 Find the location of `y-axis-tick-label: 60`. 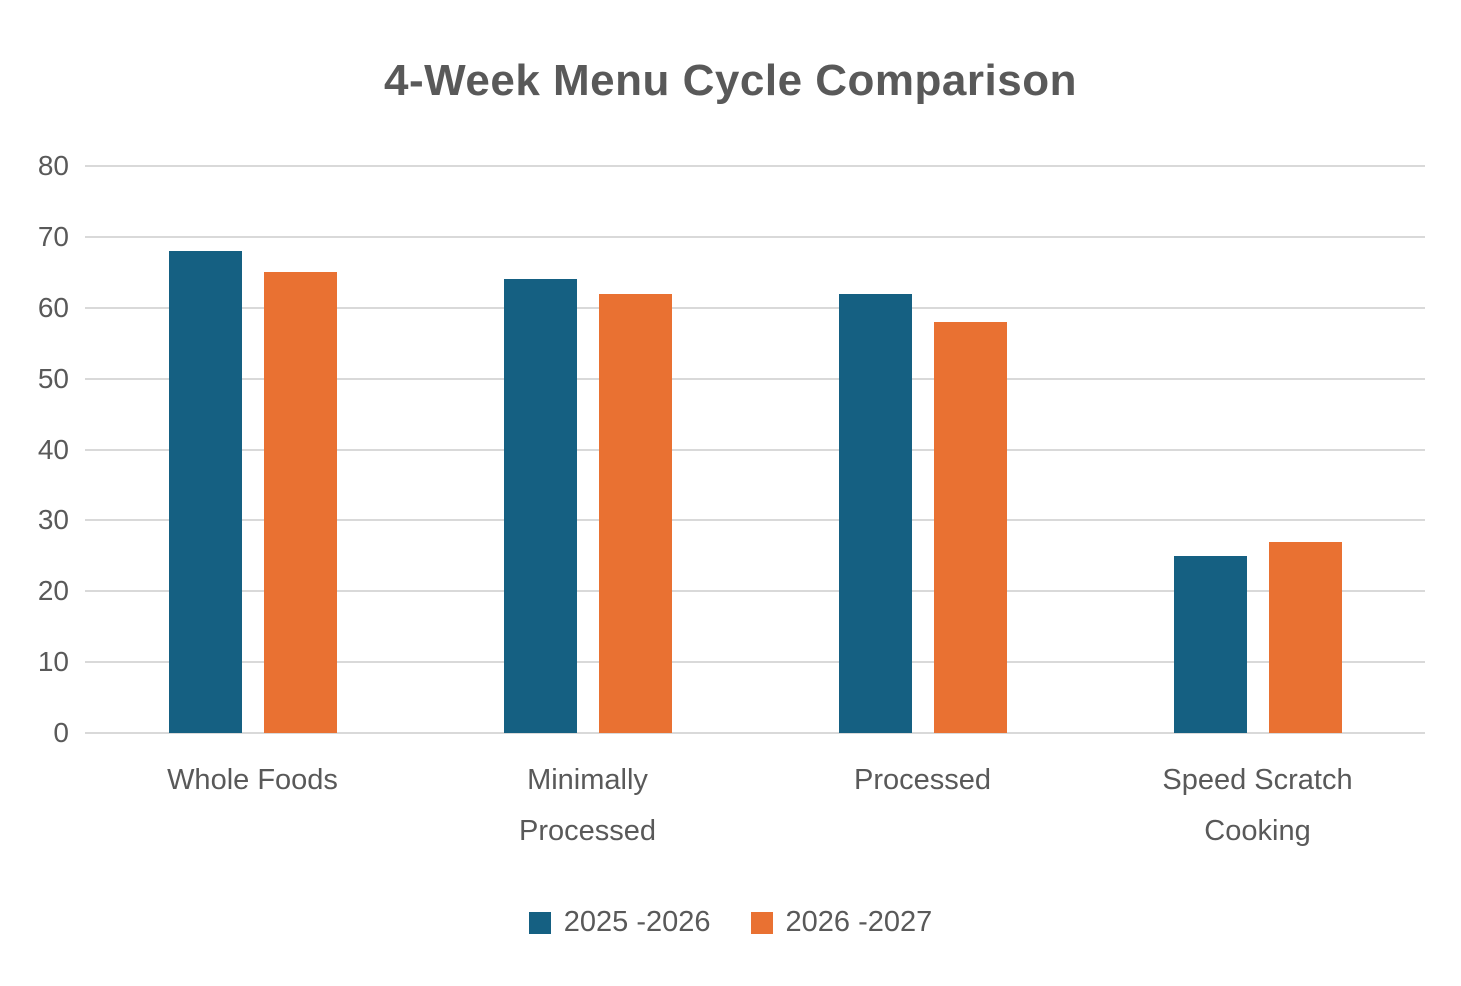

y-axis-tick-label: 60 is located at coordinates (53, 307).